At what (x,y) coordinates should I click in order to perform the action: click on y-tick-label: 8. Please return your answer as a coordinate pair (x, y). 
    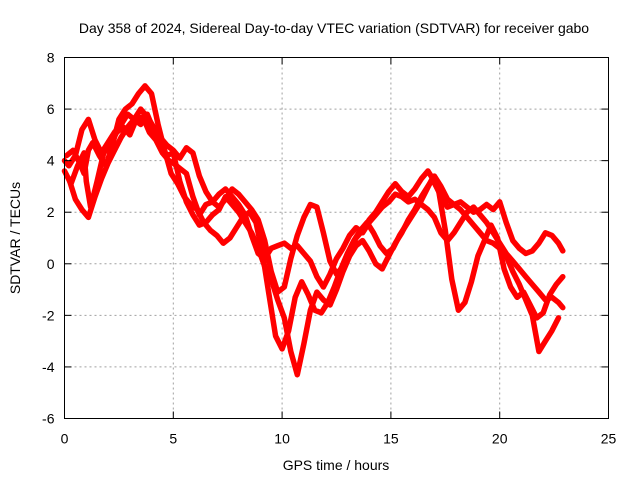
    Looking at the image, I should click on (51, 58).